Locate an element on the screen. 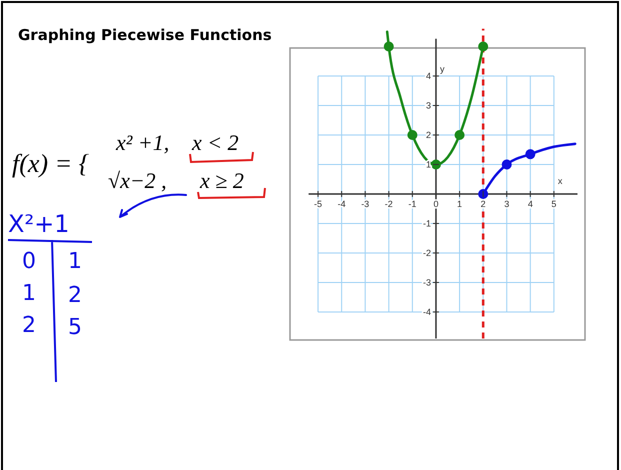 The width and height of the screenshot is (621, 470). text: x < 2 is located at coordinates (215, 142).